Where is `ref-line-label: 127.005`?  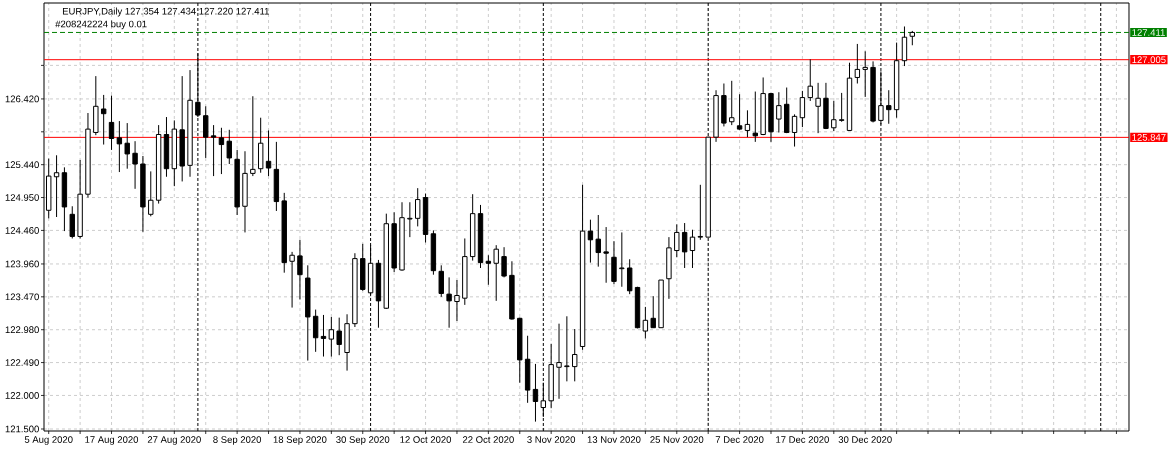
ref-line-label: 127.005 is located at coordinates (1149, 60).